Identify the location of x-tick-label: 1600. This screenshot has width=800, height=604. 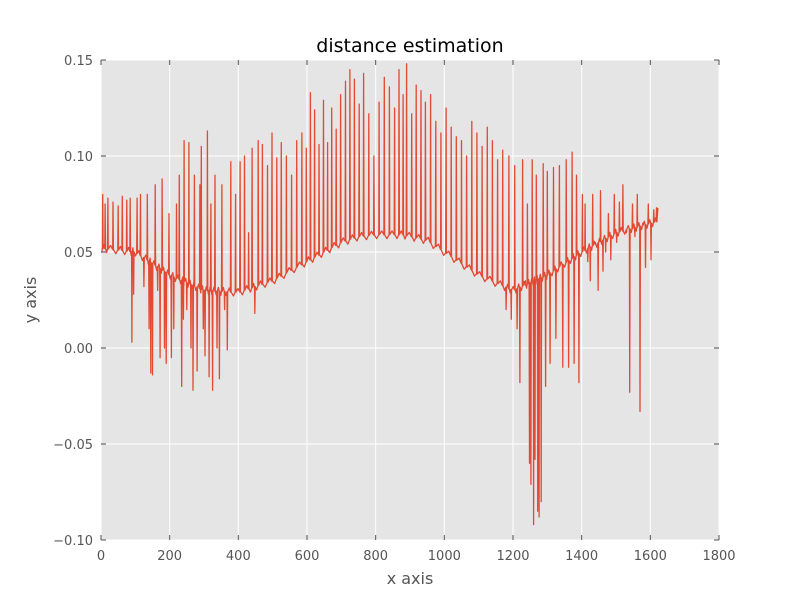
(650, 556).